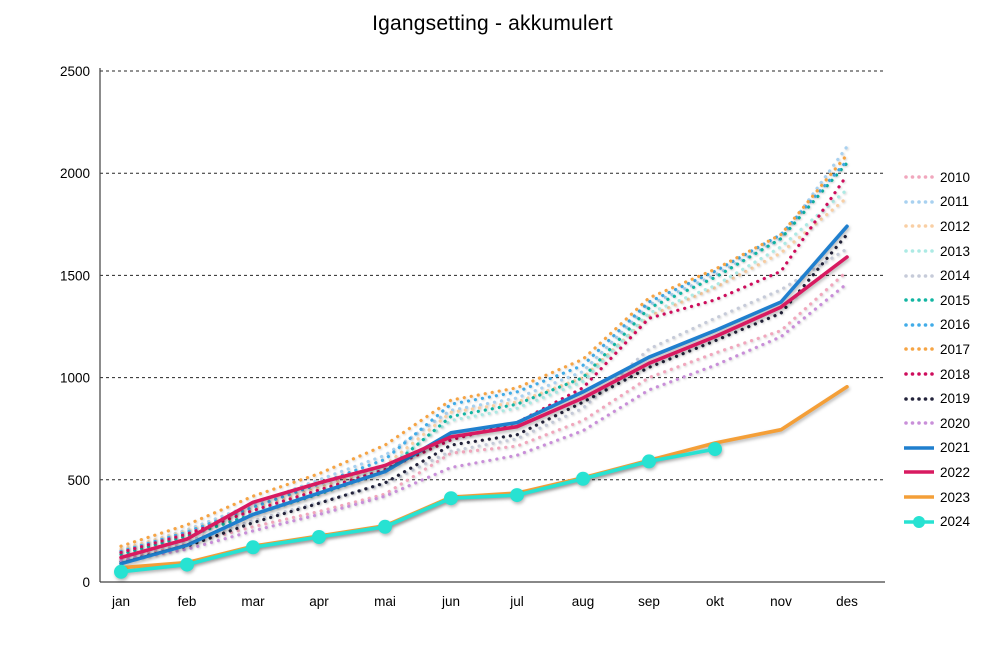 The width and height of the screenshot is (995, 649). What do you see at coordinates (955, 325) in the screenshot?
I see `legend-label: 2016` at bounding box center [955, 325].